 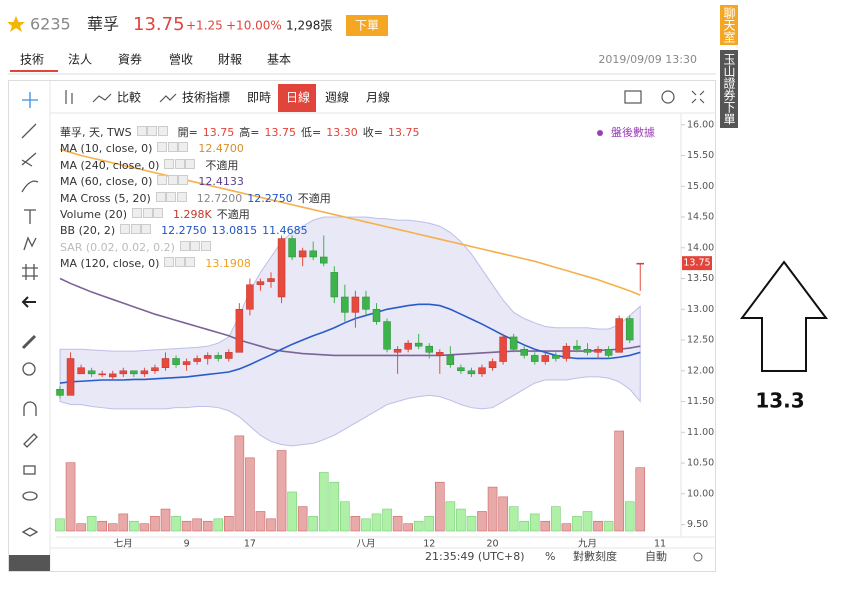 I want to click on toolbar-button: 技術指標, so click(x=206, y=97).